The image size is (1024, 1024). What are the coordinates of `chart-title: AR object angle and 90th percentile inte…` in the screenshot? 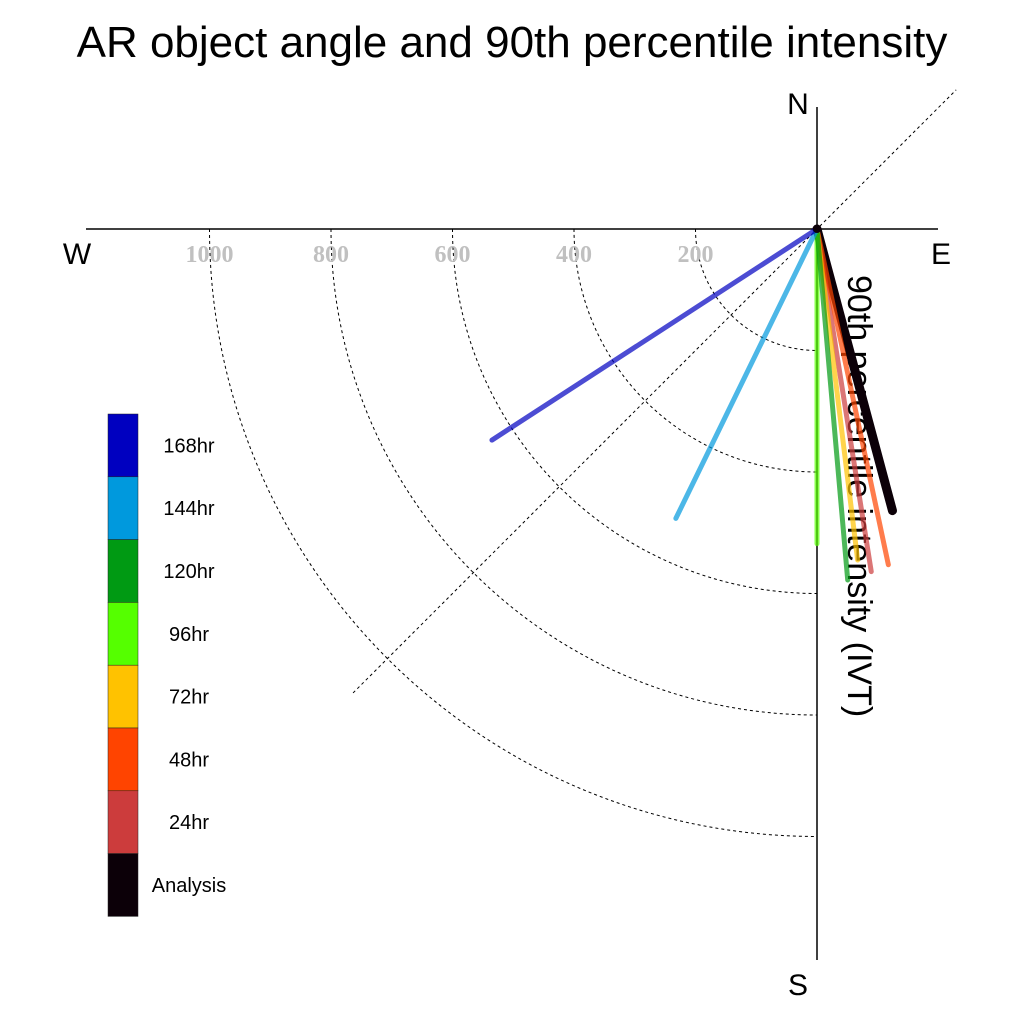 It's located at (512, 42).